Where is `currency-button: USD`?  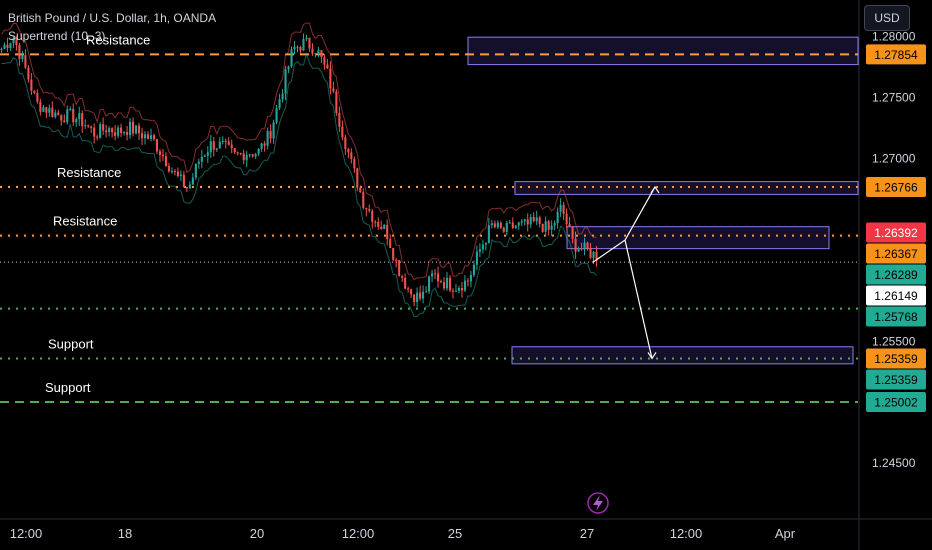 currency-button: USD is located at coordinates (887, 18).